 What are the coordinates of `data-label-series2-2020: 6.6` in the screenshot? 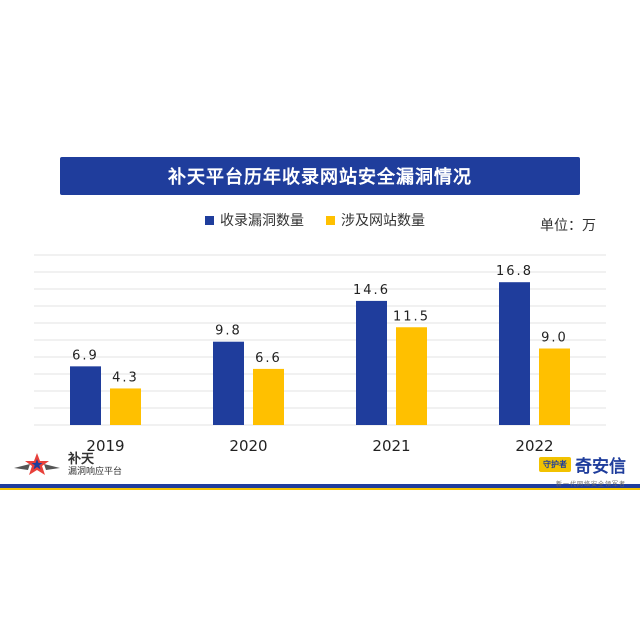 It's located at (268, 358).